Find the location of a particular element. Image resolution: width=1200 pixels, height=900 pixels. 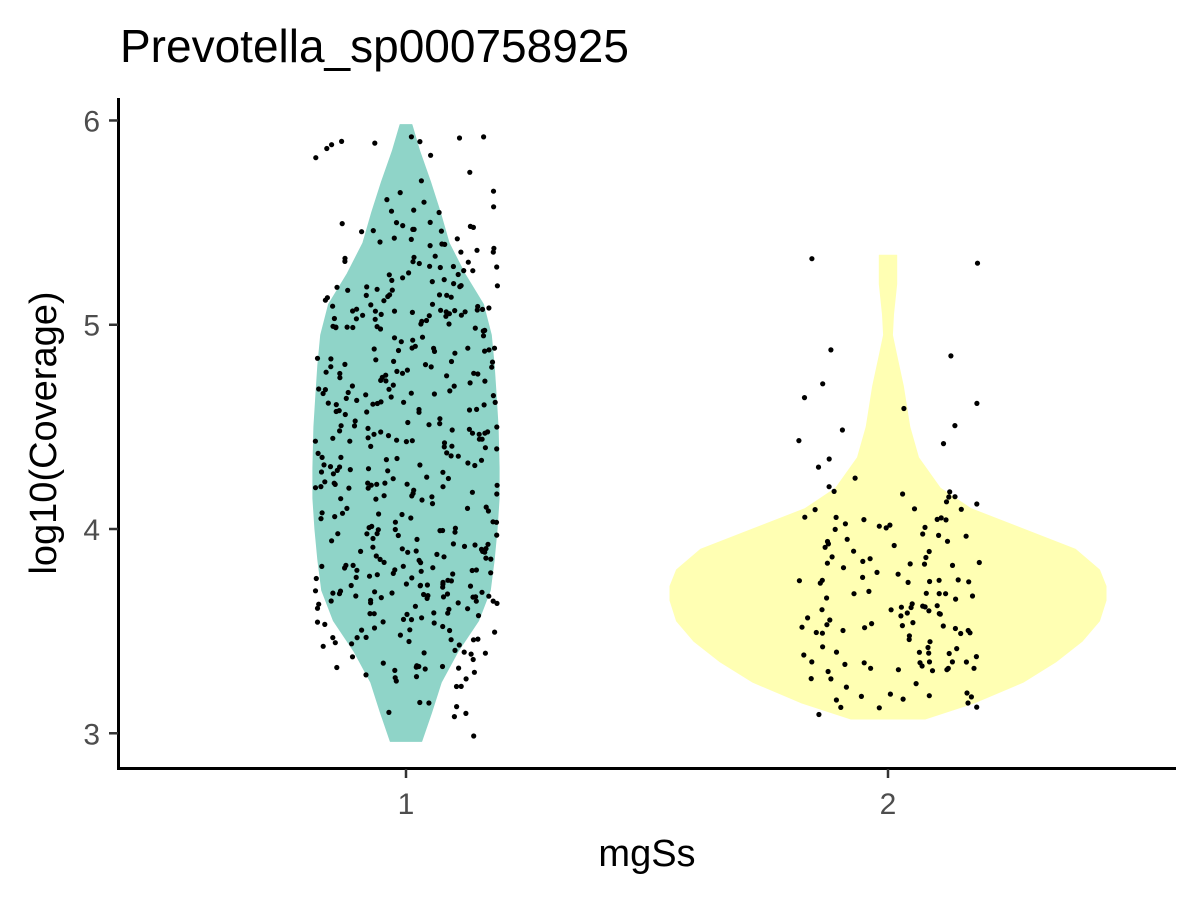

y-axis-ticks: 3 4 5 6 is located at coordinates (100, 428).